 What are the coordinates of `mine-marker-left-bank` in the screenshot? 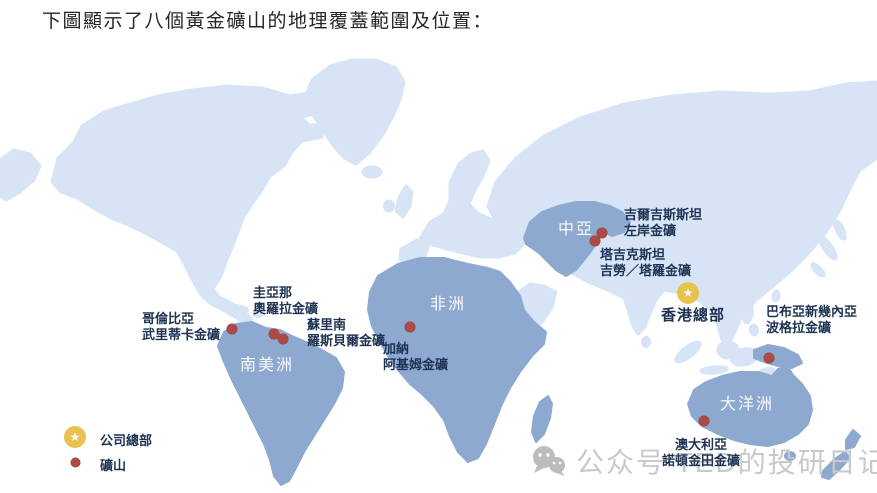 It's located at (602, 233).